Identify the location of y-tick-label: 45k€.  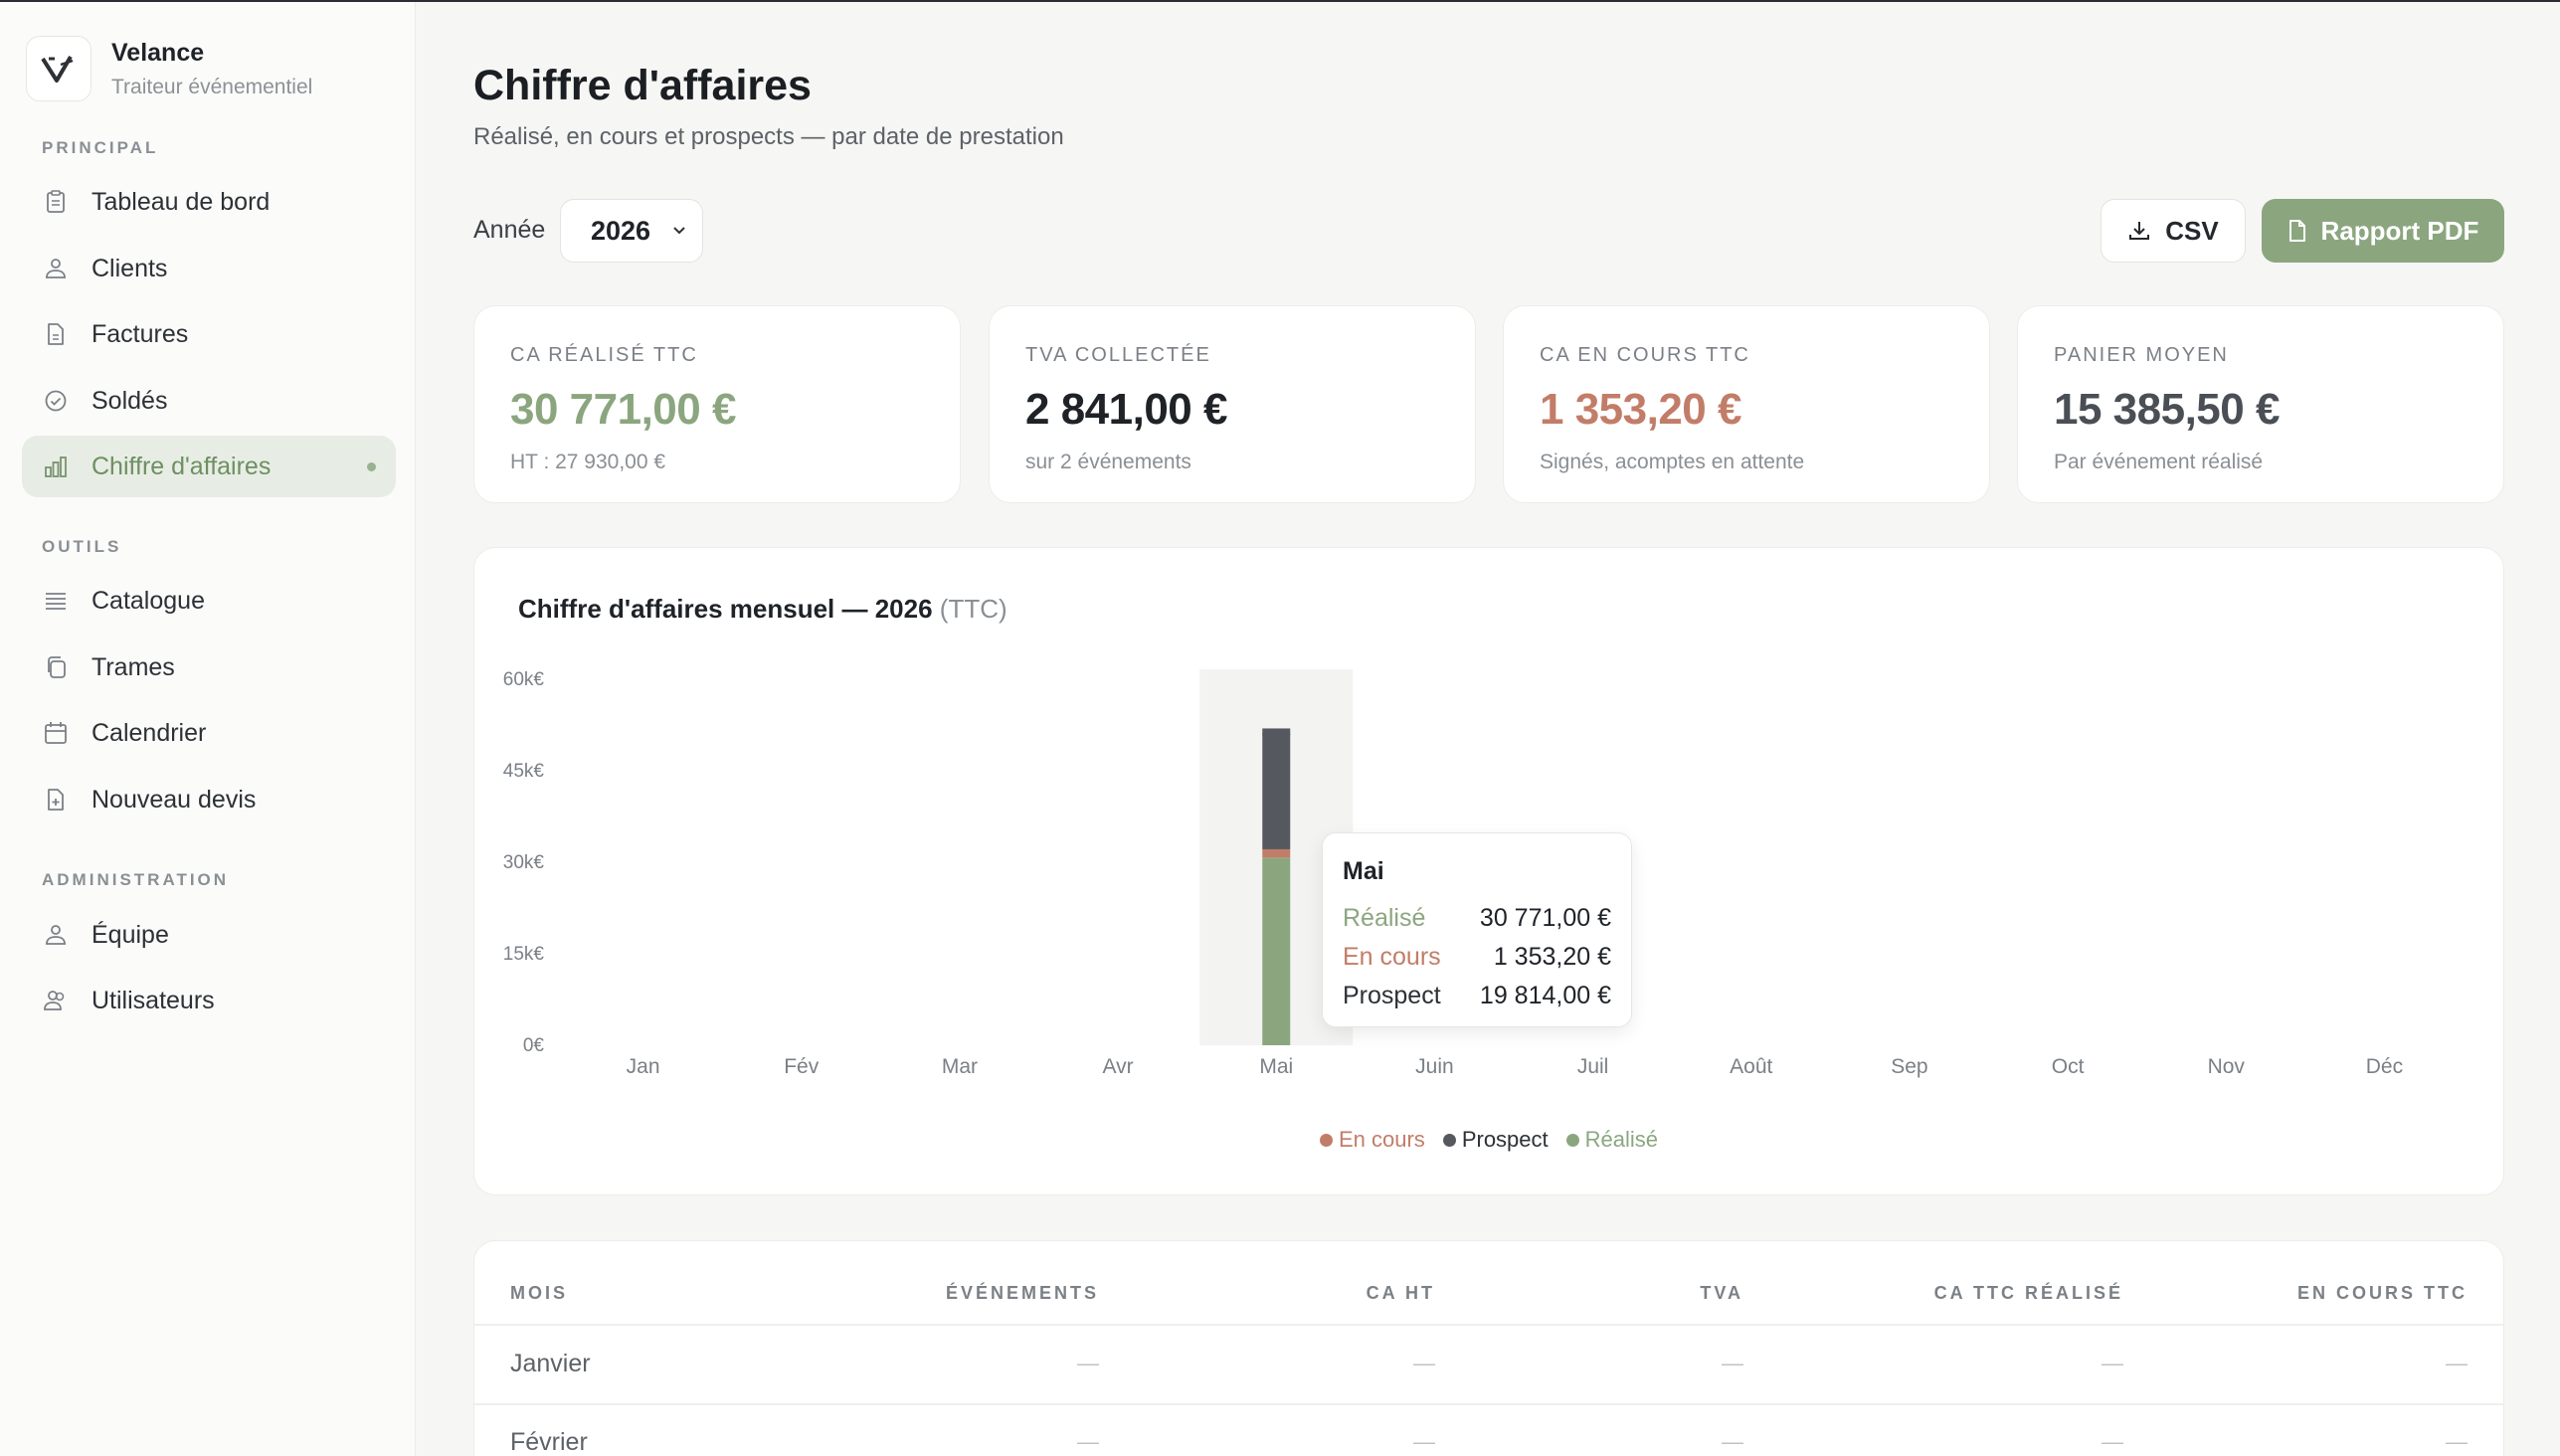
(524, 771).